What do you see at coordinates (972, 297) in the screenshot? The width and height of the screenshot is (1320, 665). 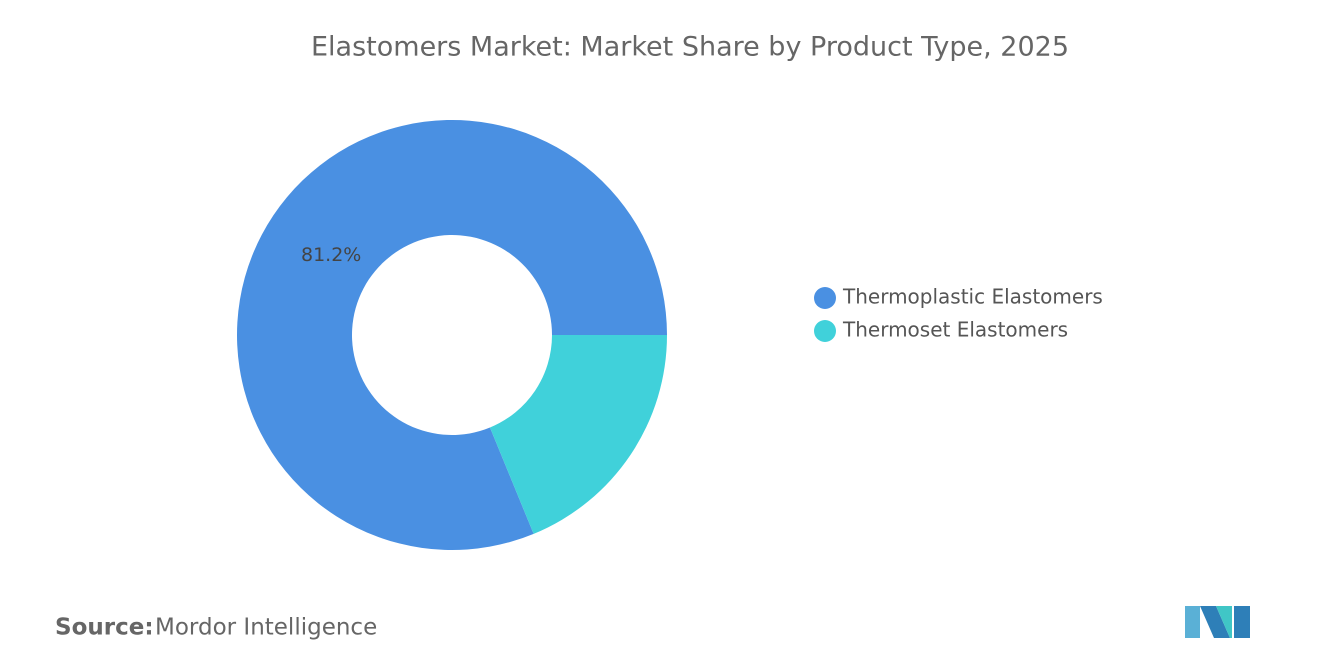 I see `legend-label: Thermoplastic Elastomers` at bounding box center [972, 297].